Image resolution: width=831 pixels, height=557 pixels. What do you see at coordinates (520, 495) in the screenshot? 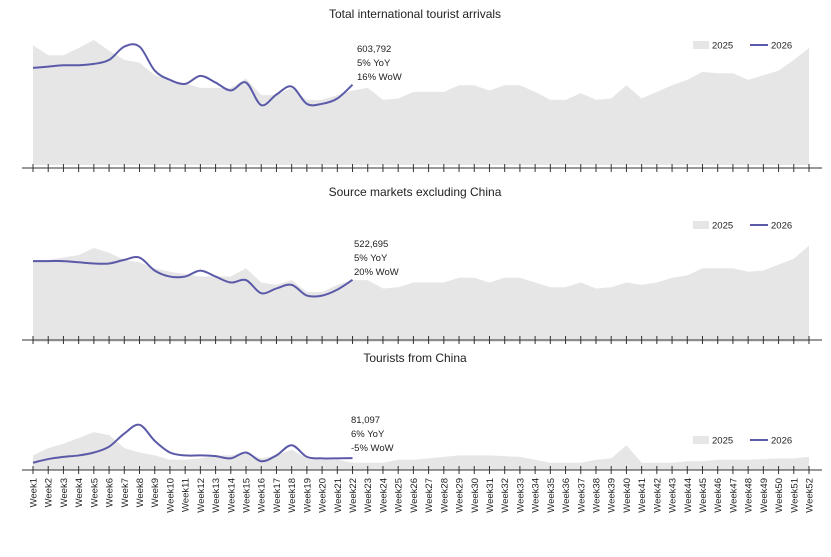
I see `x-tick-label: Week33` at bounding box center [520, 495].